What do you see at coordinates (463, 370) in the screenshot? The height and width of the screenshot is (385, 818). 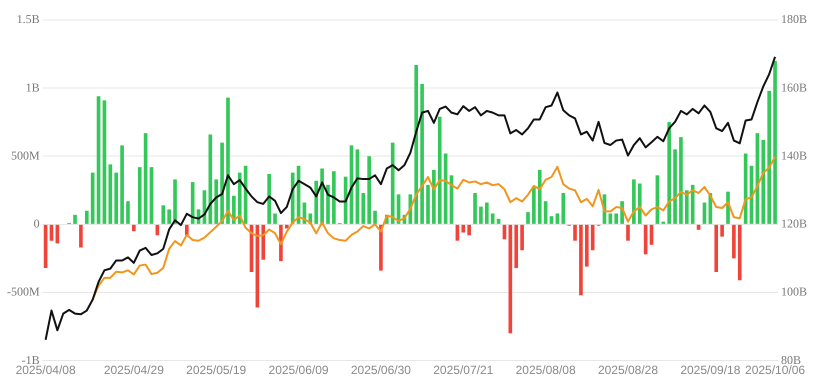 I see `x-tick-label: 2025/07/21` at bounding box center [463, 370].